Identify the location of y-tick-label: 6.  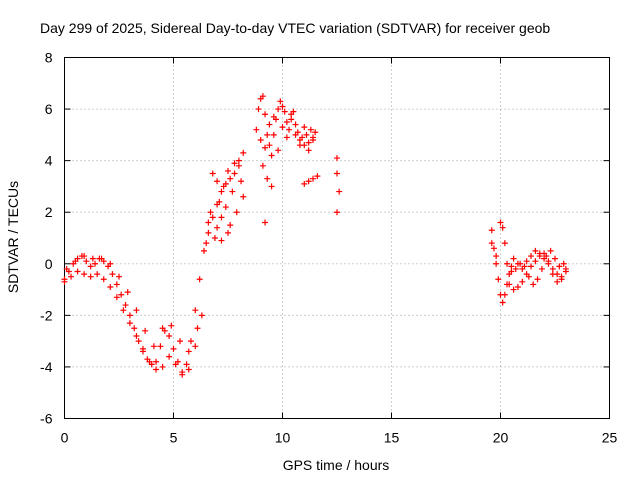
(49, 109).